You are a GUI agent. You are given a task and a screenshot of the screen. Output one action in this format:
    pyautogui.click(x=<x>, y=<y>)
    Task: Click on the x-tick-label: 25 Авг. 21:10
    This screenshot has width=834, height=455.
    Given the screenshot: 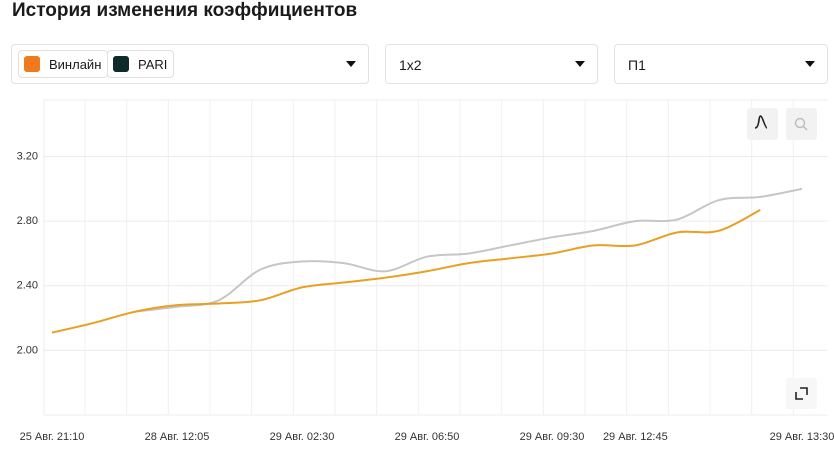 What is the action you would take?
    pyautogui.click(x=52, y=437)
    